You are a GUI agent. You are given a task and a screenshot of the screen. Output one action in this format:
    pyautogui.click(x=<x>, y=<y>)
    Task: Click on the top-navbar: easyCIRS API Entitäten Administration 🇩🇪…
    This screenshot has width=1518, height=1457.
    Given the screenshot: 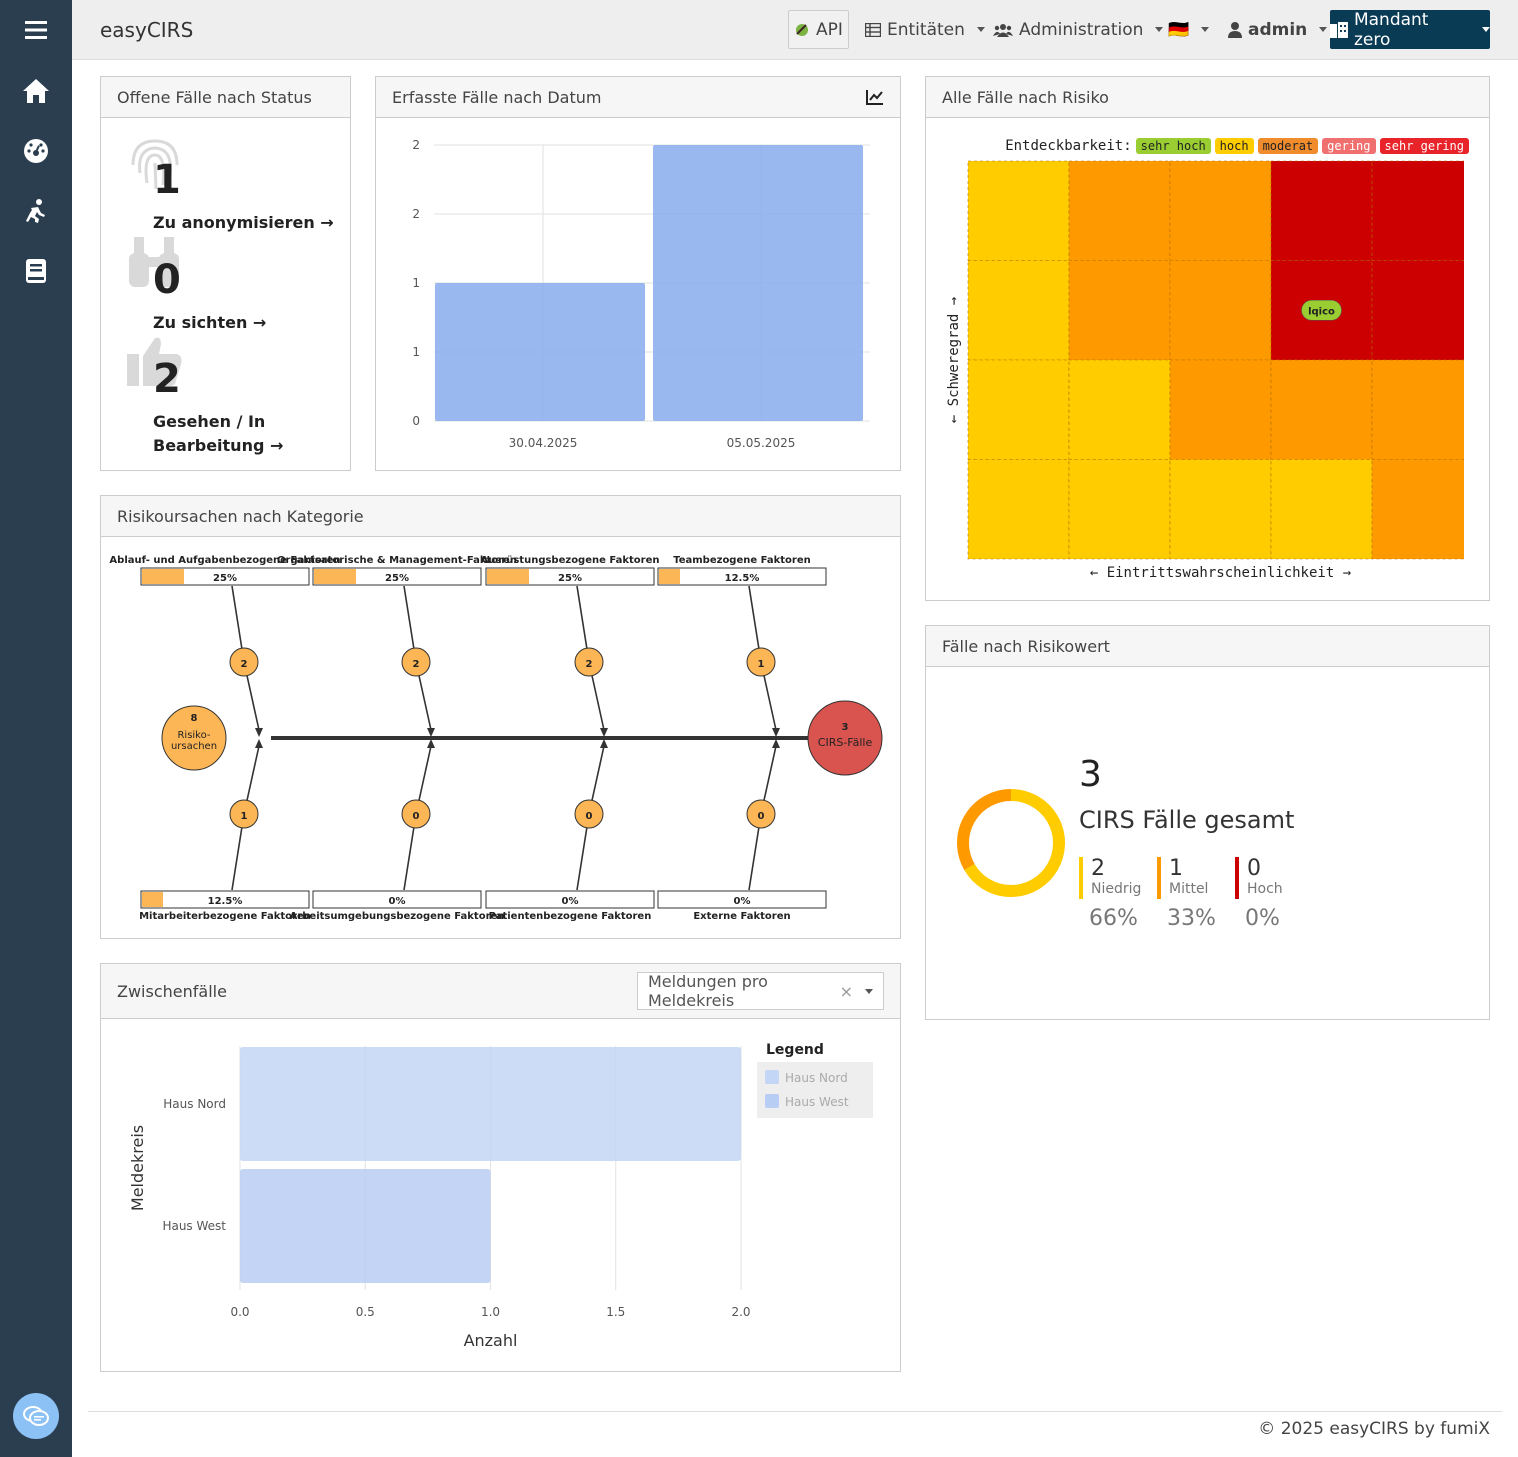 What is the action you would take?
    pyautogui.click(x=795, y=30)
    